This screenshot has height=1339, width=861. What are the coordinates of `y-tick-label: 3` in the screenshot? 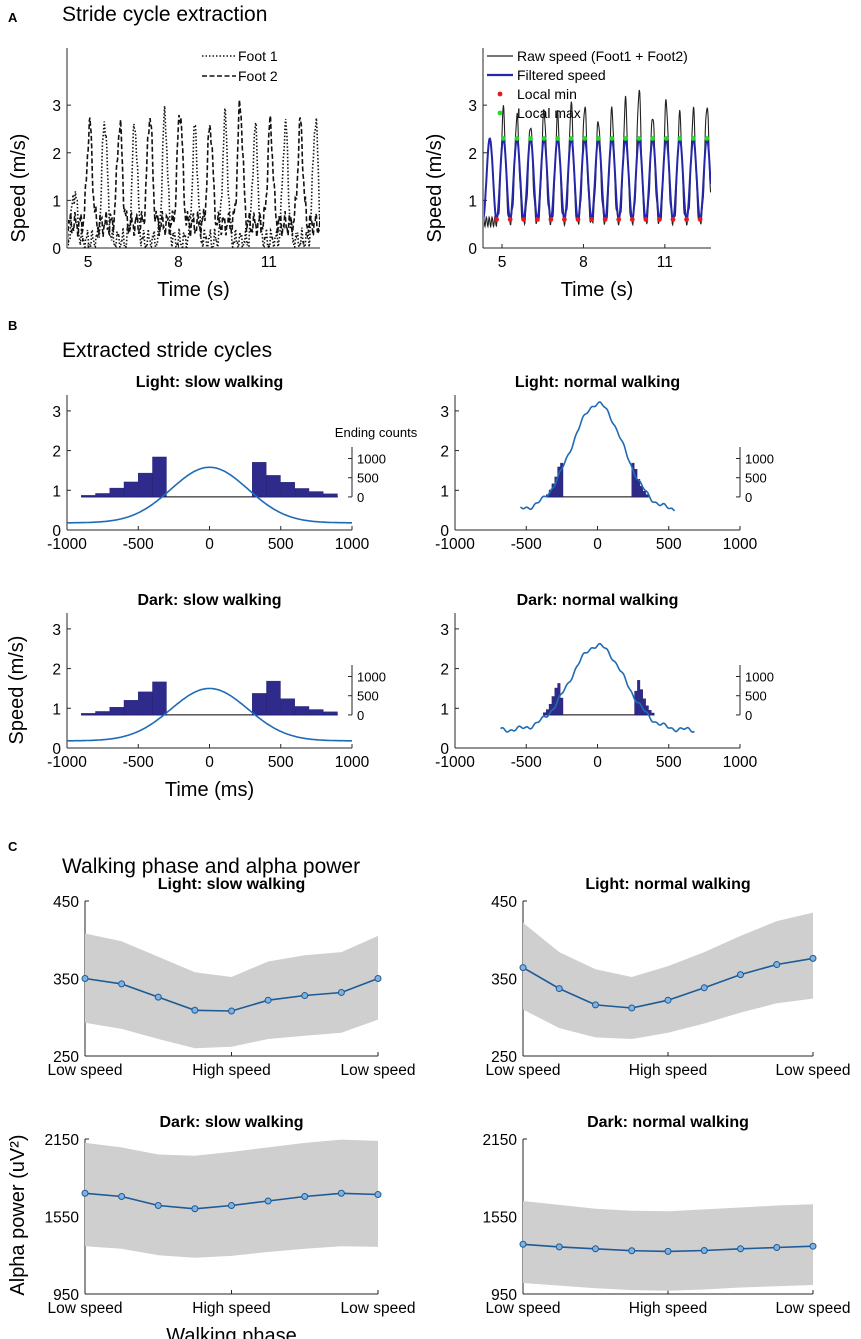 It's located at (56, 412).